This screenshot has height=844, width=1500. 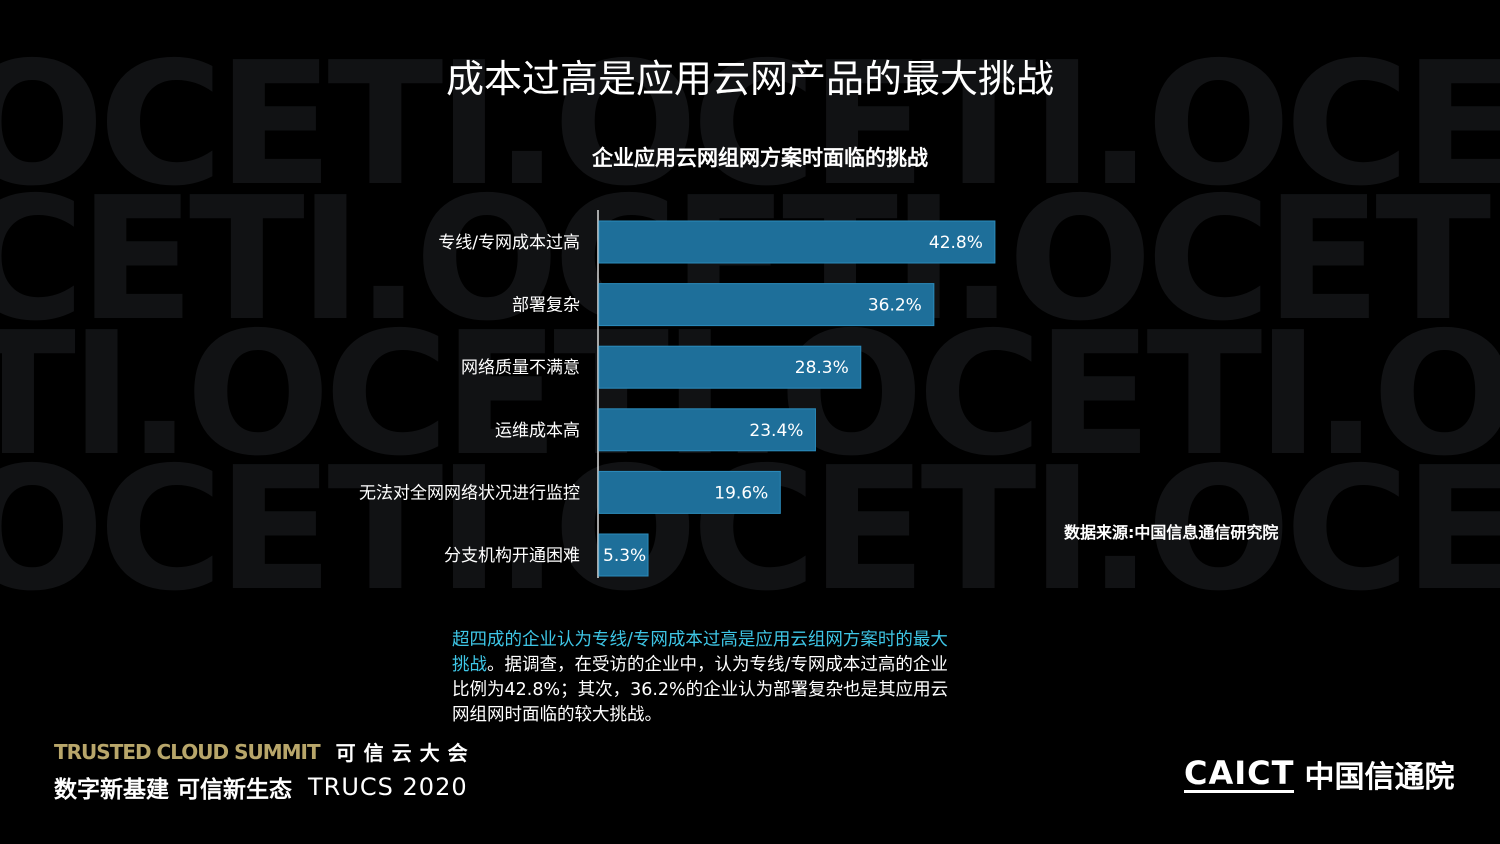 What do you see at coordinates (469, 493) in the screenshot?
I see `category-label: 无法对全网网络状况进行监控` at bounding box center [469, 493].